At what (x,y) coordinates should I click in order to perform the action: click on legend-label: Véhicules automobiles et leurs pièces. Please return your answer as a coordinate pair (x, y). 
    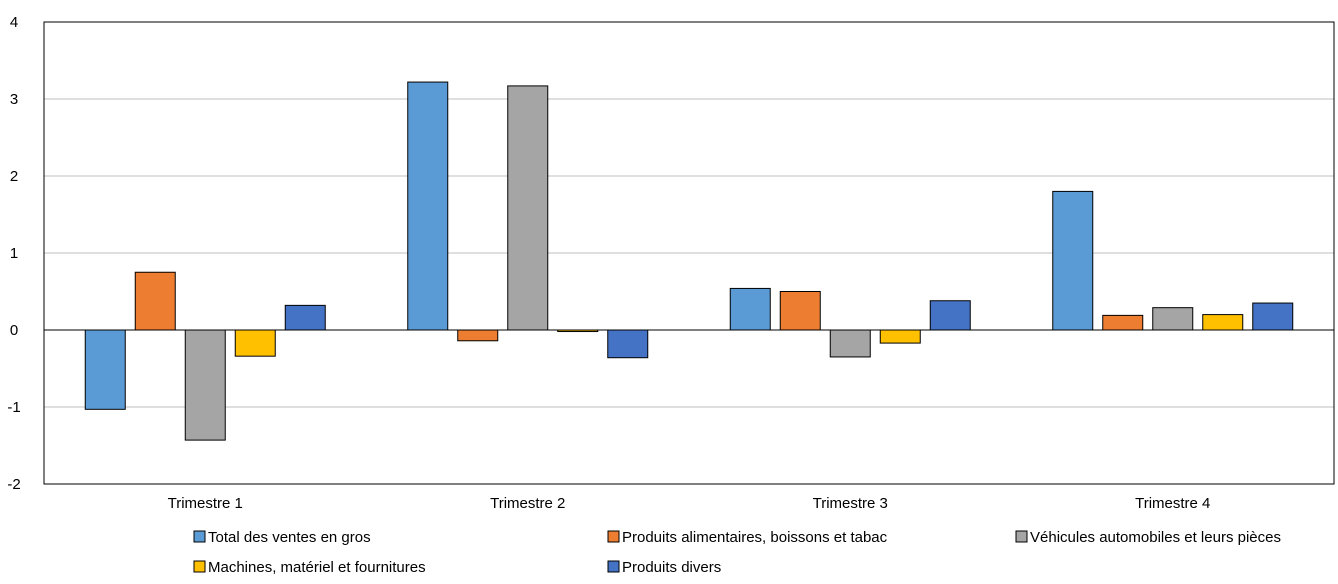
    Looking at the image, I should click on (1155, 537).